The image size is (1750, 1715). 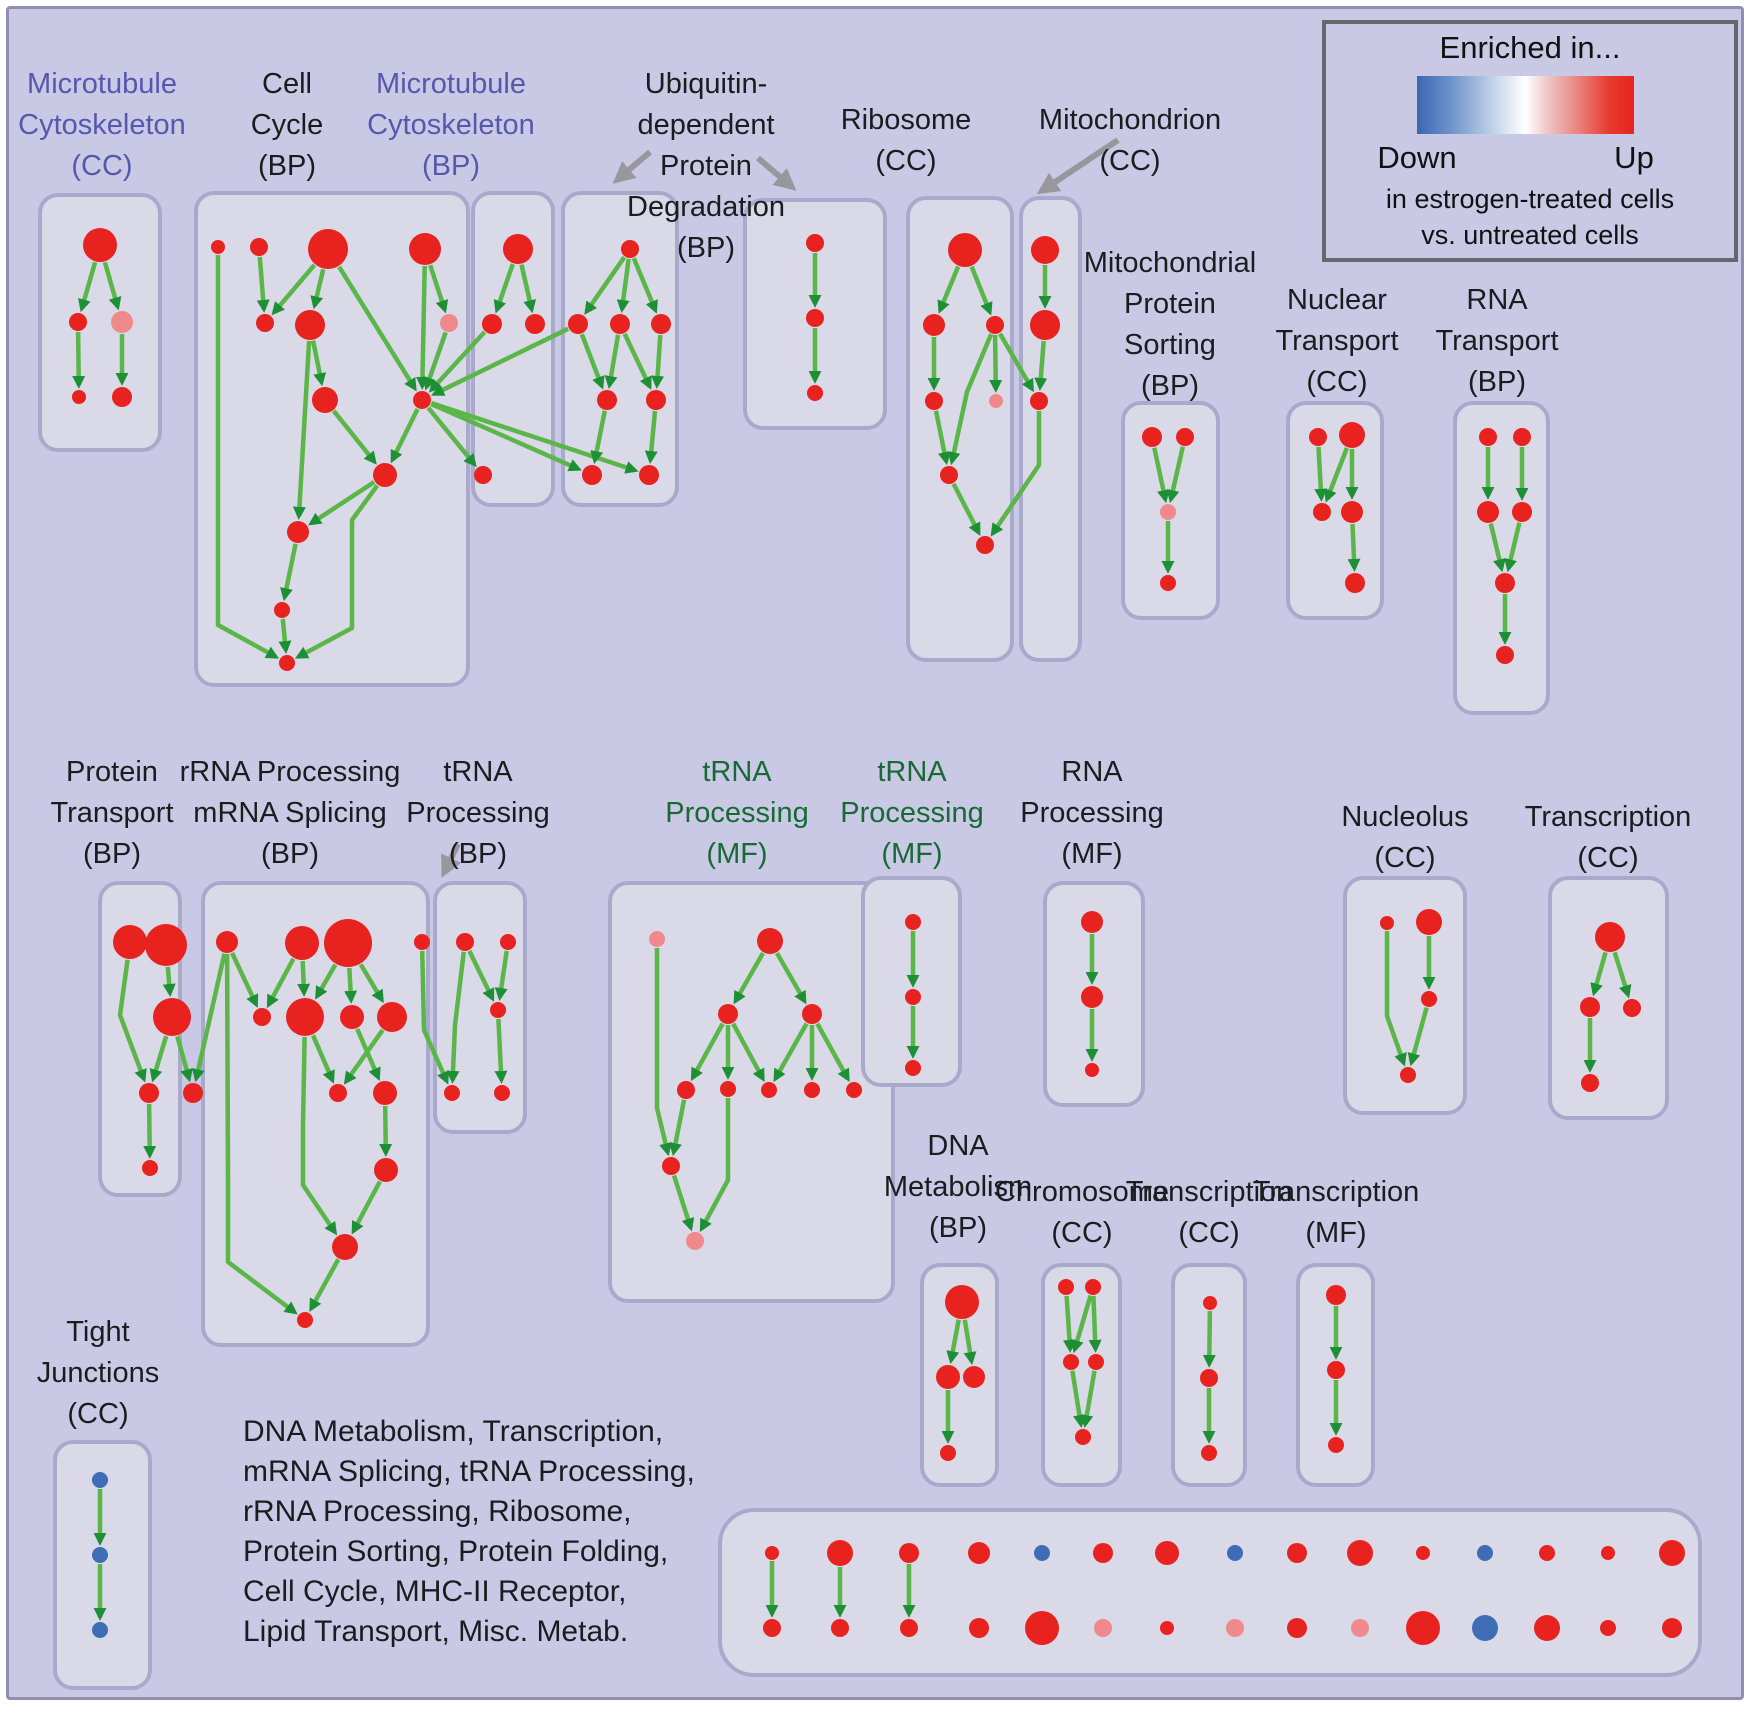 What do you see at coordinates (305, 1017) in the screenshot?
I see `go-node-rr6` at bounding box center [305, 1017].